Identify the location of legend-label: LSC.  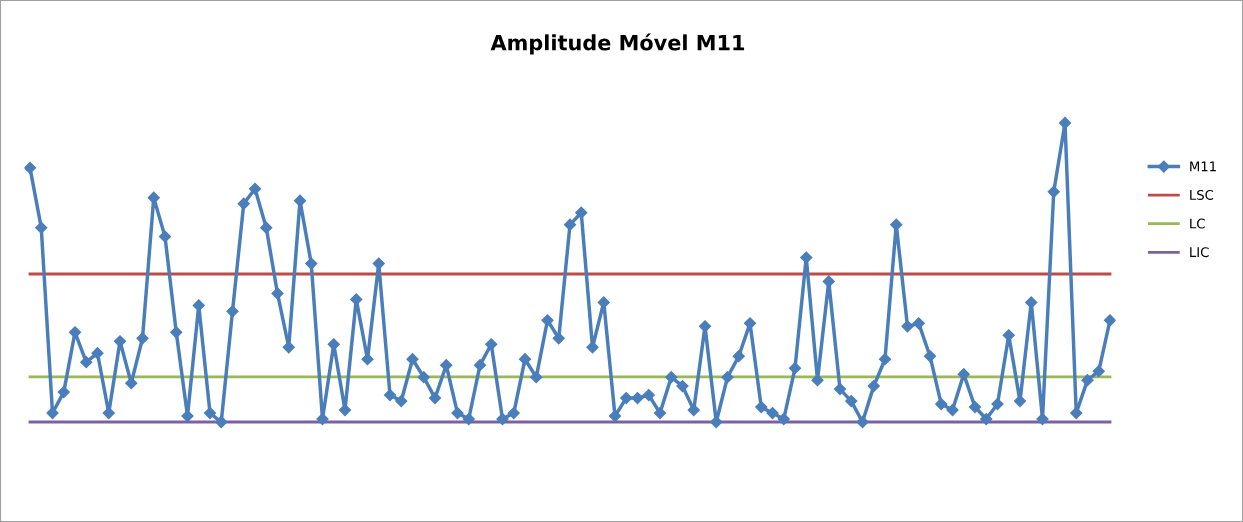
(1202, 194).